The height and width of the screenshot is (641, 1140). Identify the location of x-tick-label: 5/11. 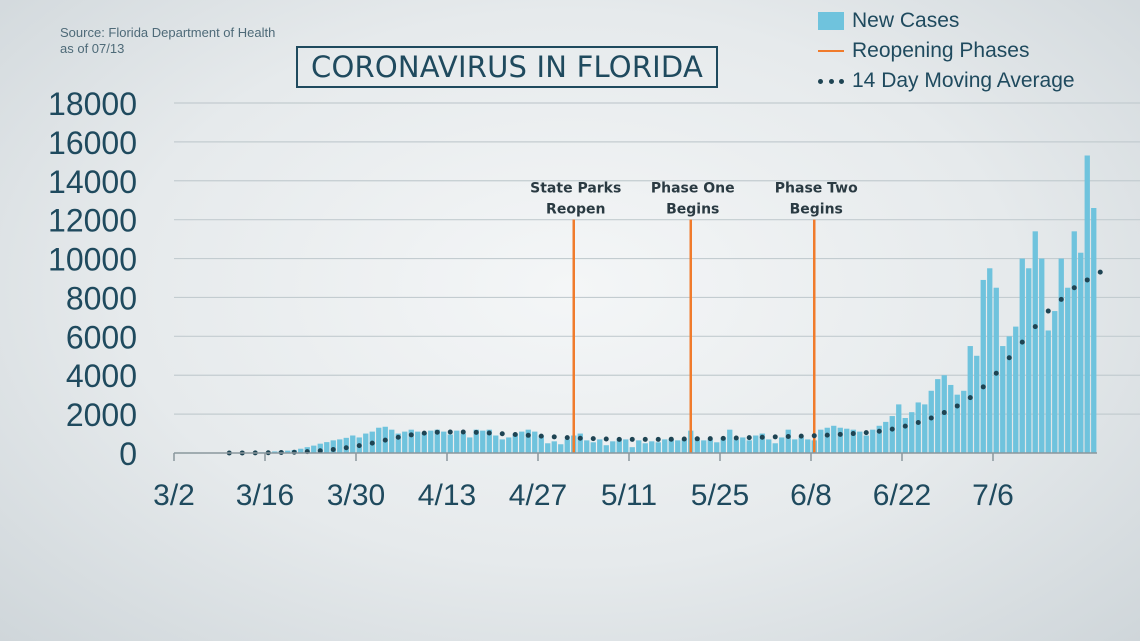
(629, 495).